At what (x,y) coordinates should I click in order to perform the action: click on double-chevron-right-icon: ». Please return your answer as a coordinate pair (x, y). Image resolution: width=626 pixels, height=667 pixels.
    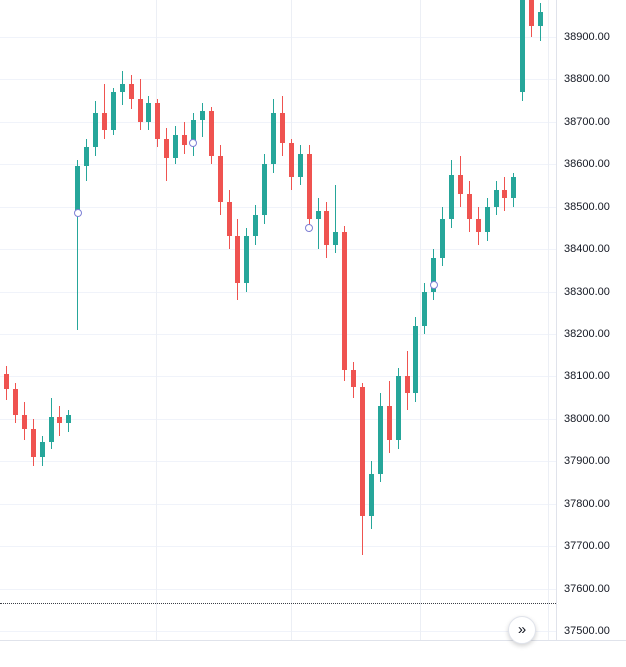
    Looking at the image, I should click on (522, 629).